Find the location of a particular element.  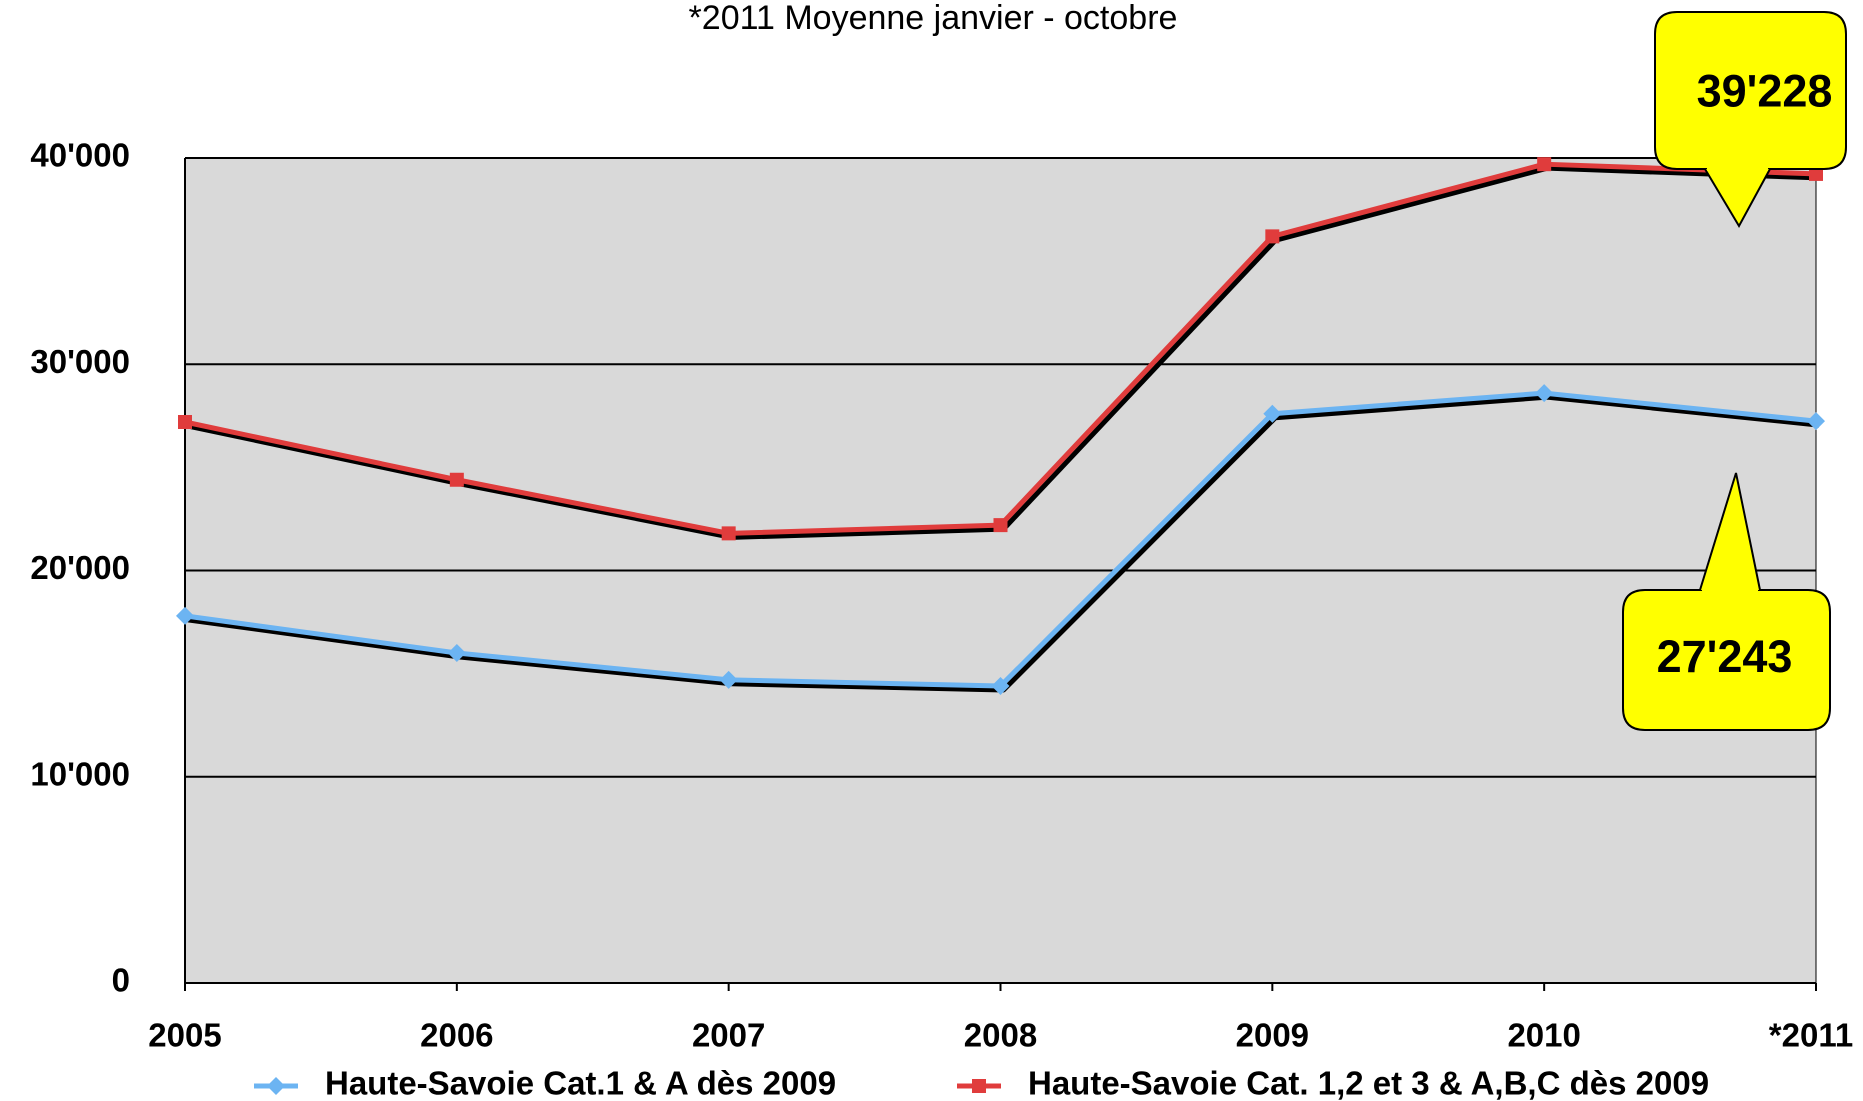

callout: 39'228 is located at coordinates (1750, 120).